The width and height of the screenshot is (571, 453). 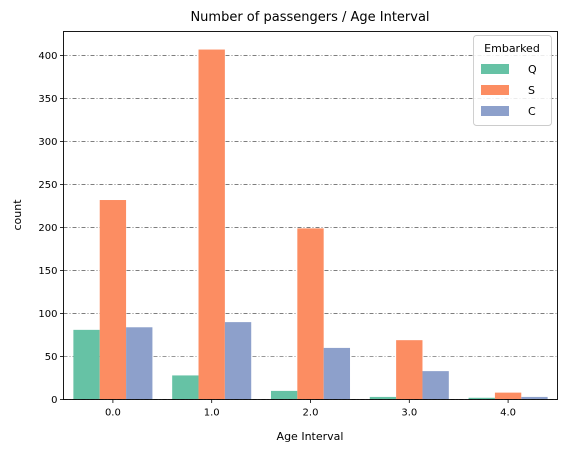 What do you see at coordinates (47, 271) in the screenshot?
I see `y-tick-label-3: 150` at bounding box center [47, 271].